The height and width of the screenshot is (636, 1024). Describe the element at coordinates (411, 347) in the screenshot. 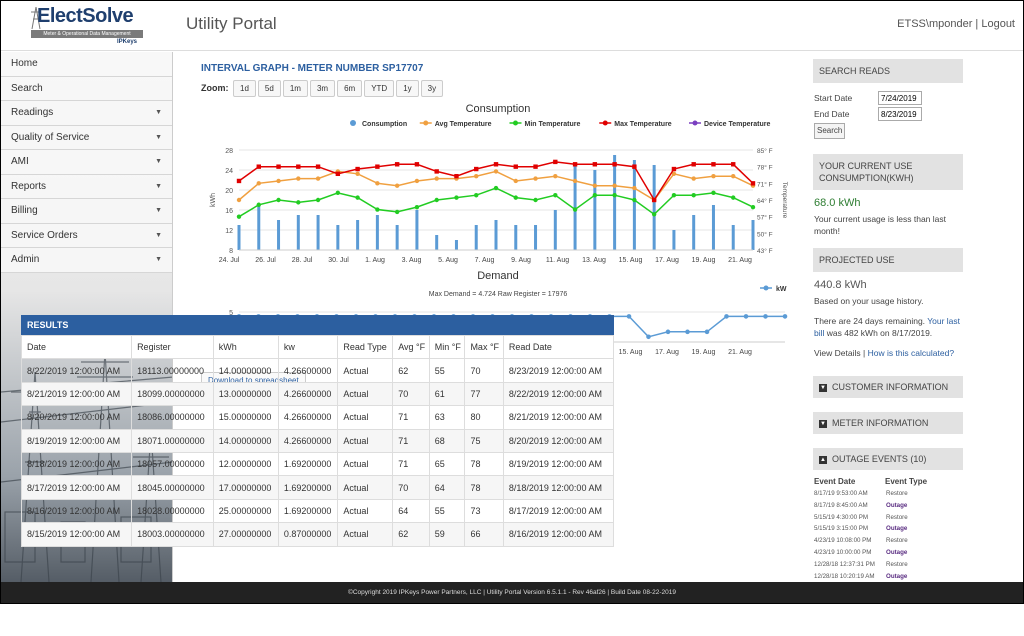

I see `column-header: Avg °F` at that location.